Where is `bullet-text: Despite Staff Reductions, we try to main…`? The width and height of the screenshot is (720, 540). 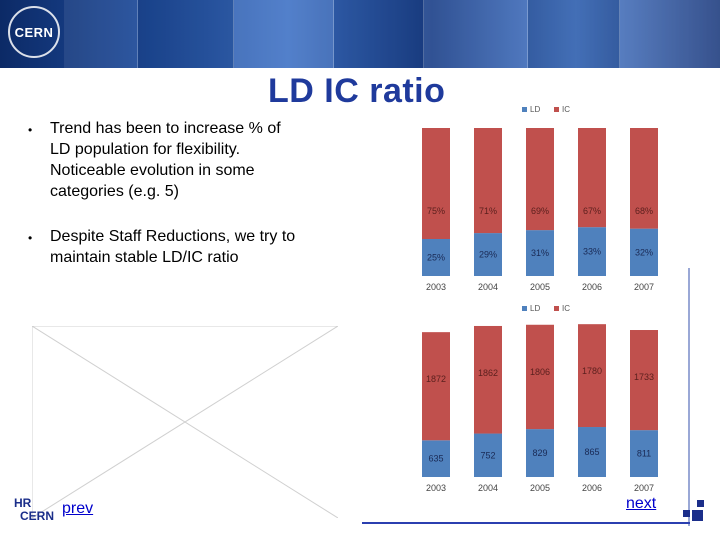 bullet-text: Despite Staff Reductions, we try to main… is located at coordinates (173, 247).